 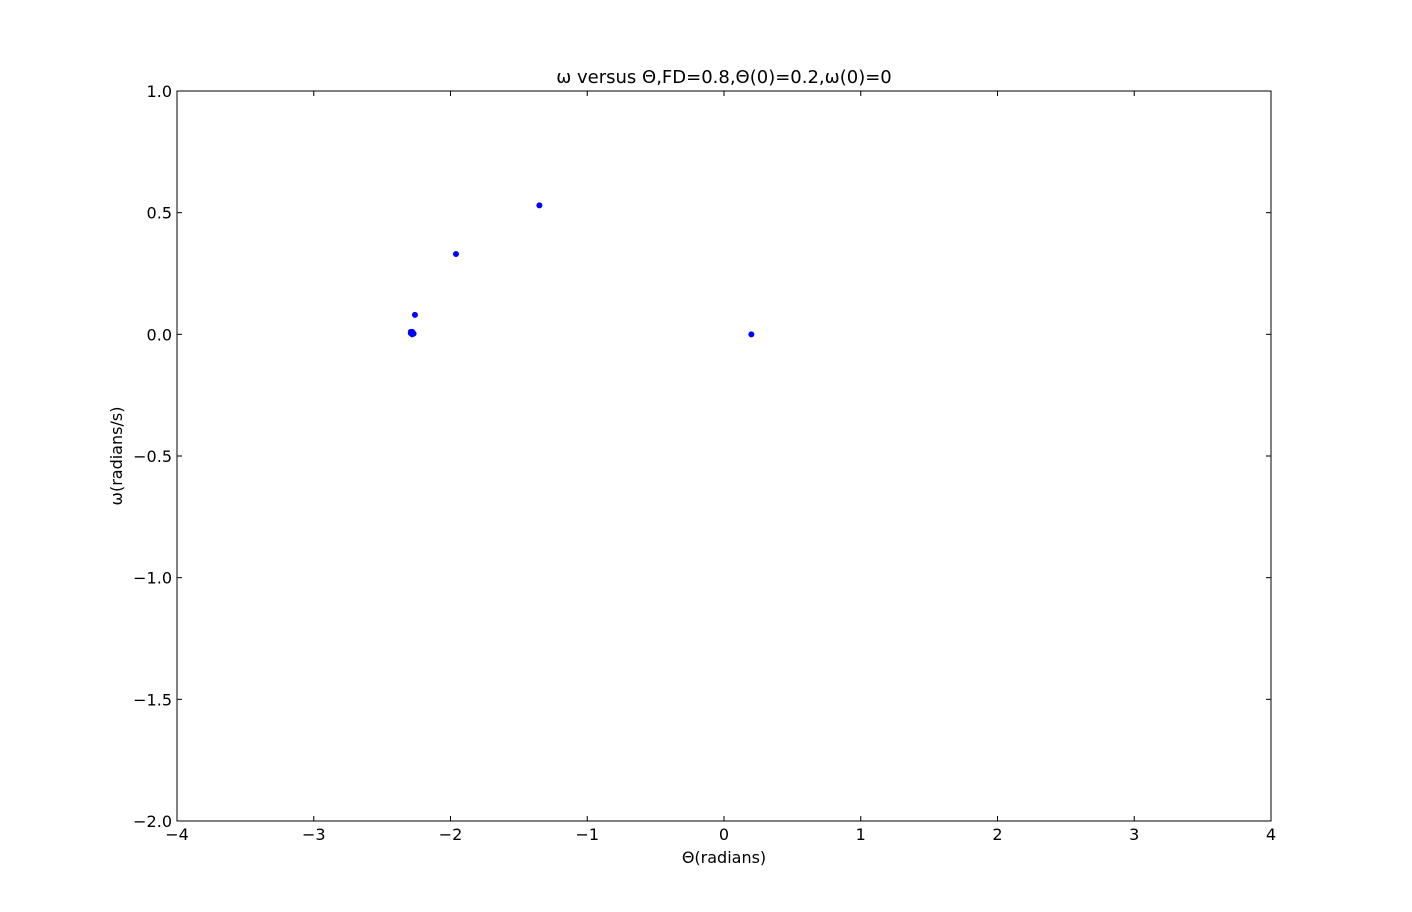 I want to click on y-tick-label: 1.0, so click(x=159, y=91).